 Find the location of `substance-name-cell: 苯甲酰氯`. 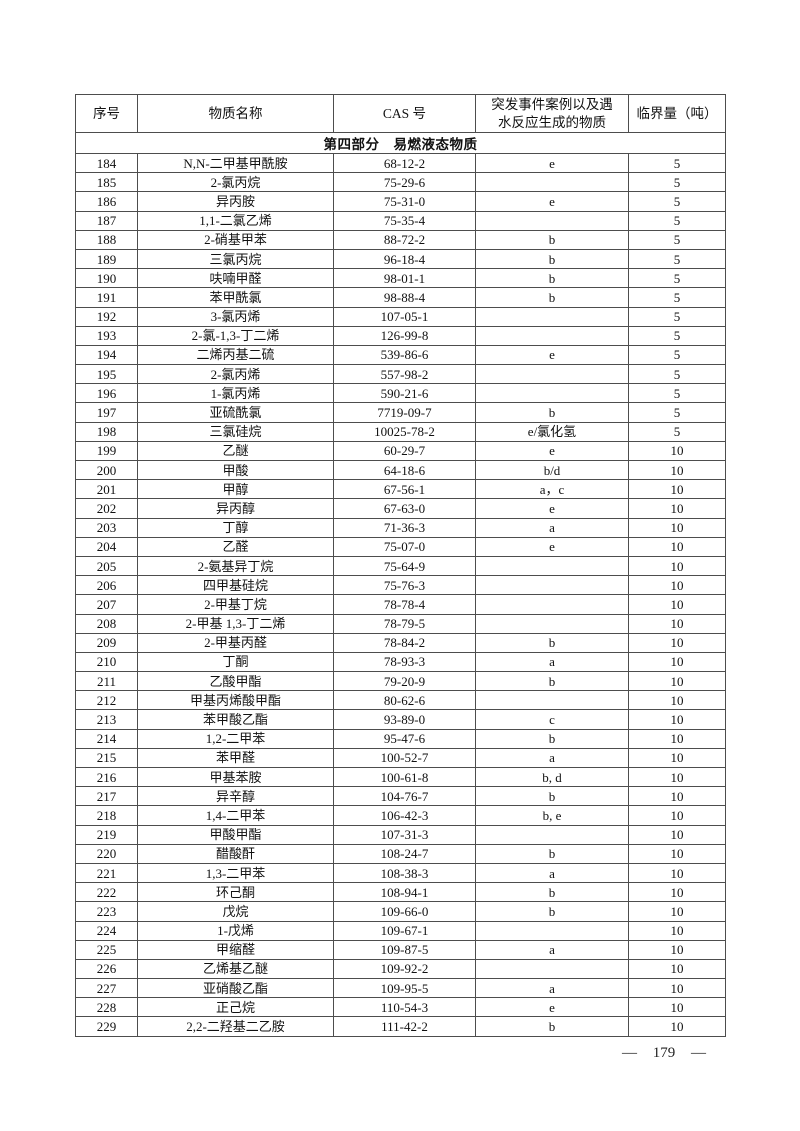

substance-name-cell: 苯甲酰氯 is located at coordinates (235, 297).